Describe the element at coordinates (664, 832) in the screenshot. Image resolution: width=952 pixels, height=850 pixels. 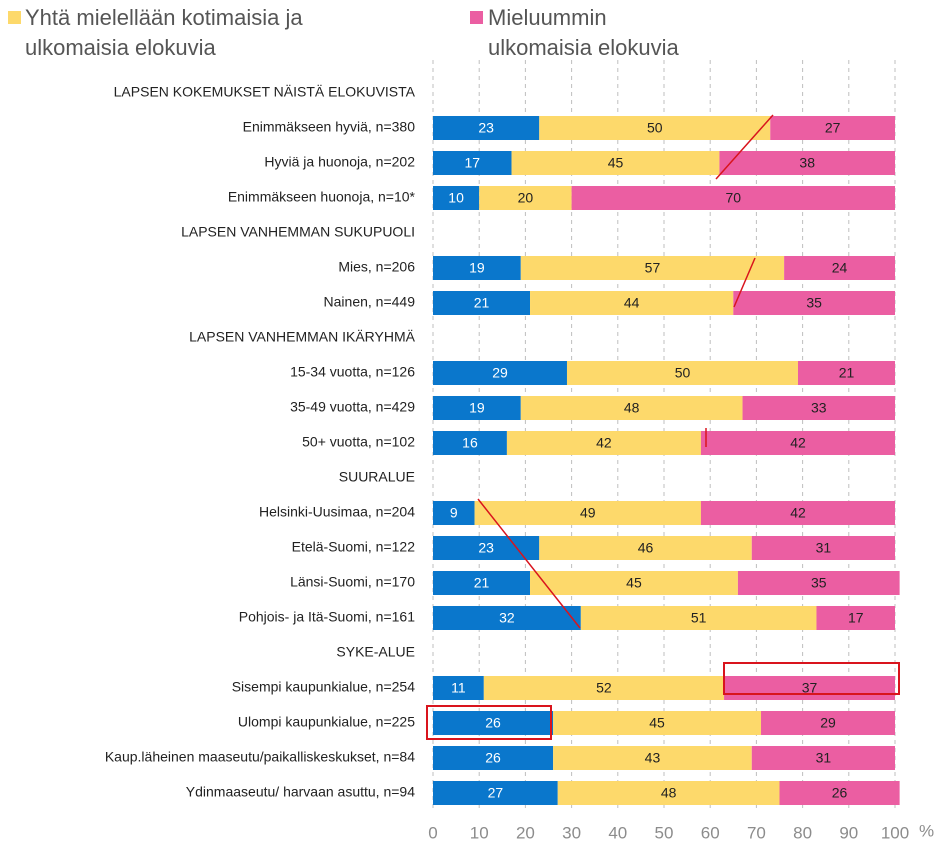
I see `x-tick-label: 50` at that location.